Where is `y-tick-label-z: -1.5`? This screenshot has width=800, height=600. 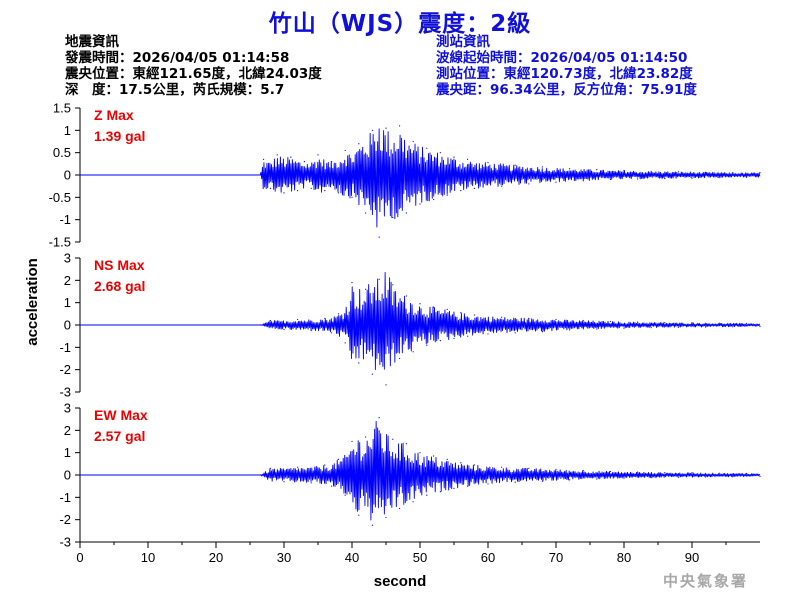
y-tick-label-z: -1.5 is located at coordinates (60, 242).